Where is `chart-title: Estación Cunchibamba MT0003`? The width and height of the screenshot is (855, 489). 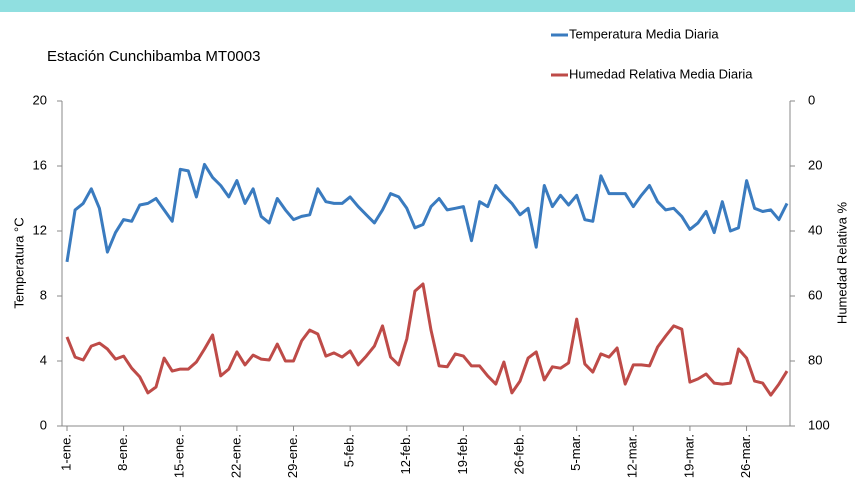 chart-title: Estación Cunchibamba MT0003 is located at coordinates (153, 56).